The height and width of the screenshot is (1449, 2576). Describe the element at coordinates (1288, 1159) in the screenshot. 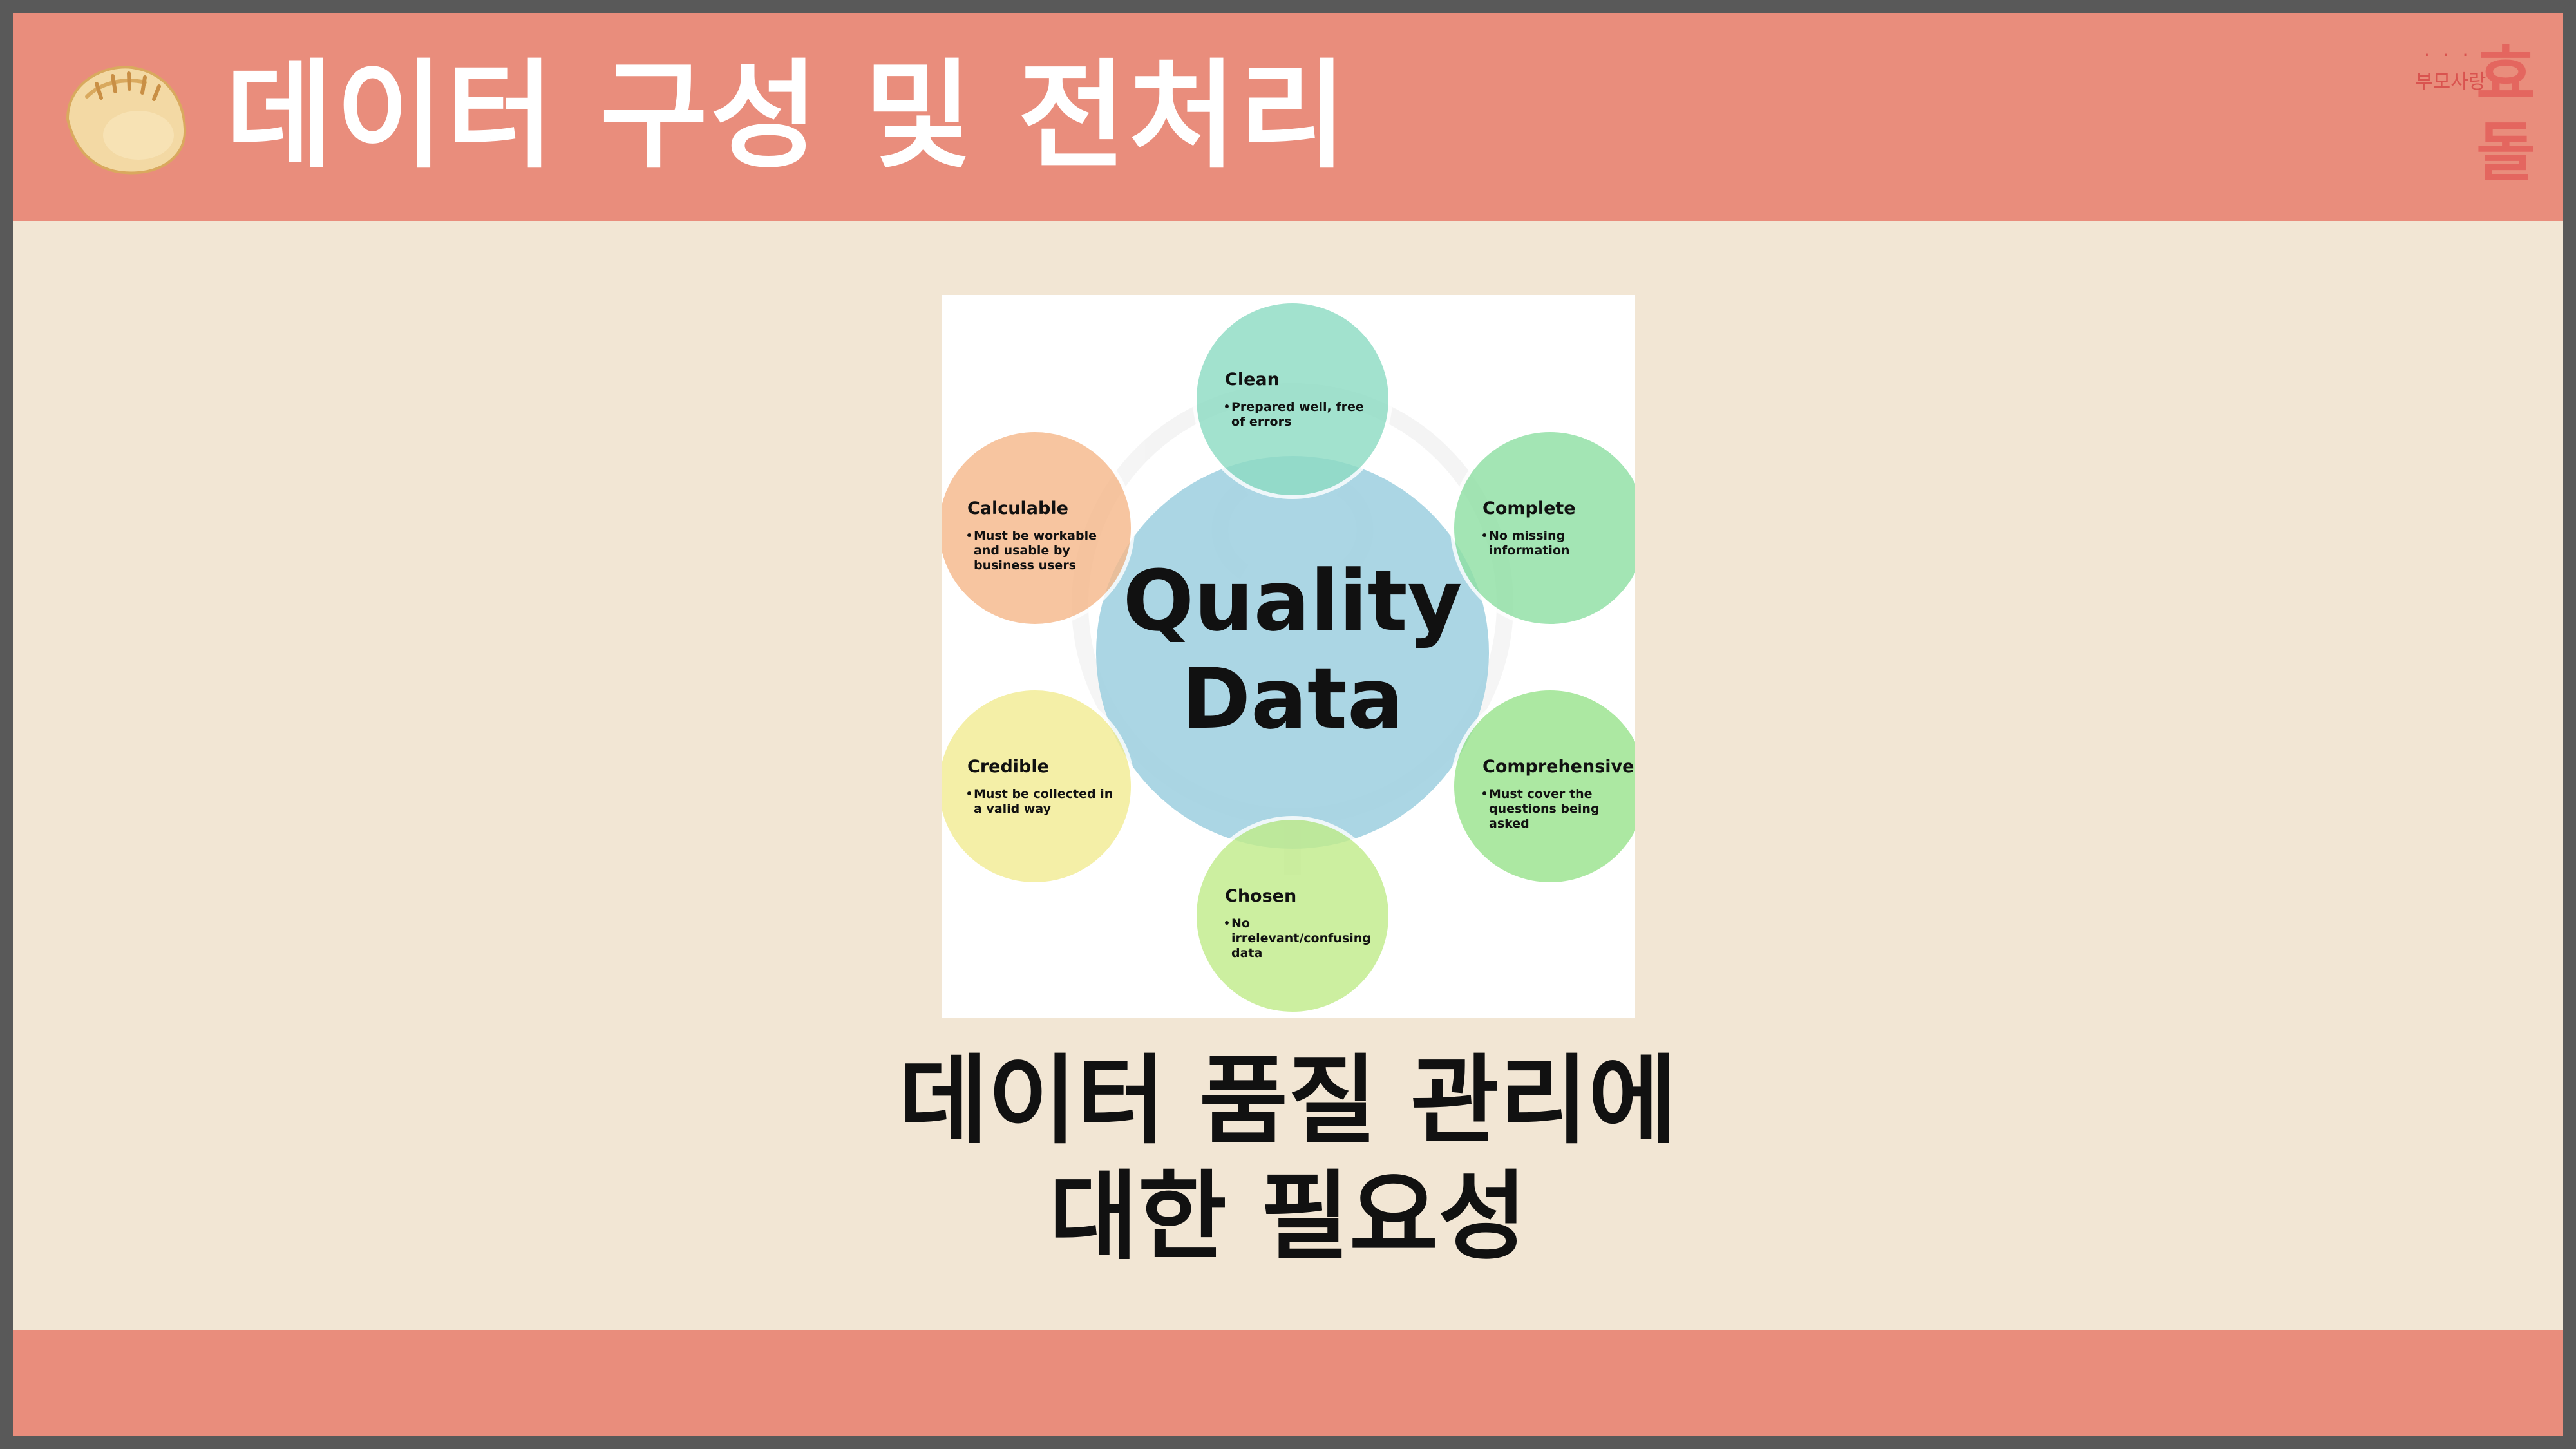

I see `caption: 데이터 품질 관리에 대한 필요성` at that location.